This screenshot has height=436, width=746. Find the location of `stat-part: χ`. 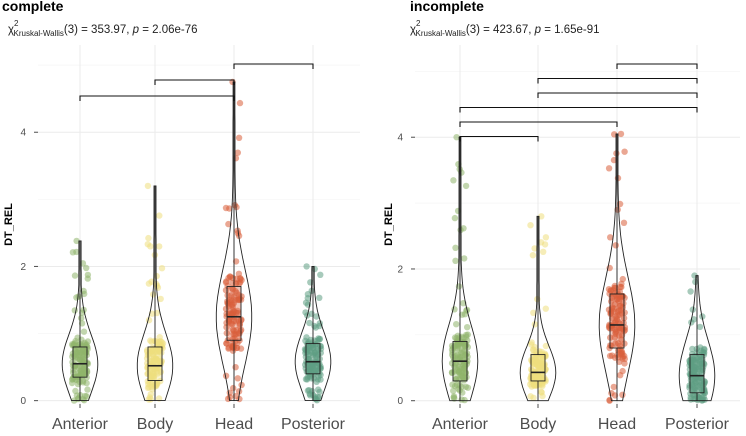

stat-part: χ is located at coordinates (413, 30).